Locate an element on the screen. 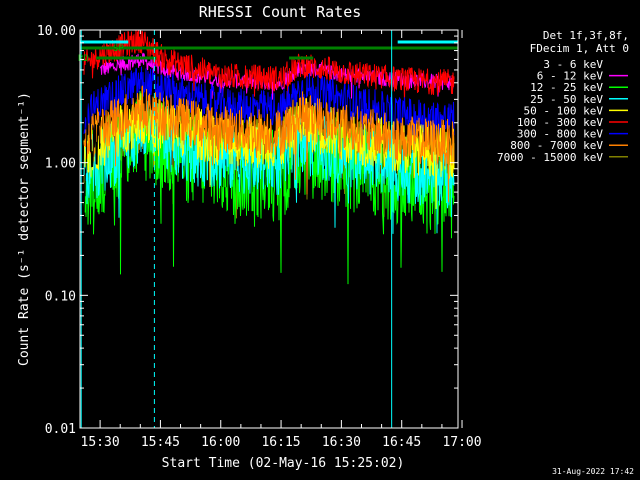 The image size is (640, 480). y-tick-label: 10.00 is located at coordinates (56, 31).